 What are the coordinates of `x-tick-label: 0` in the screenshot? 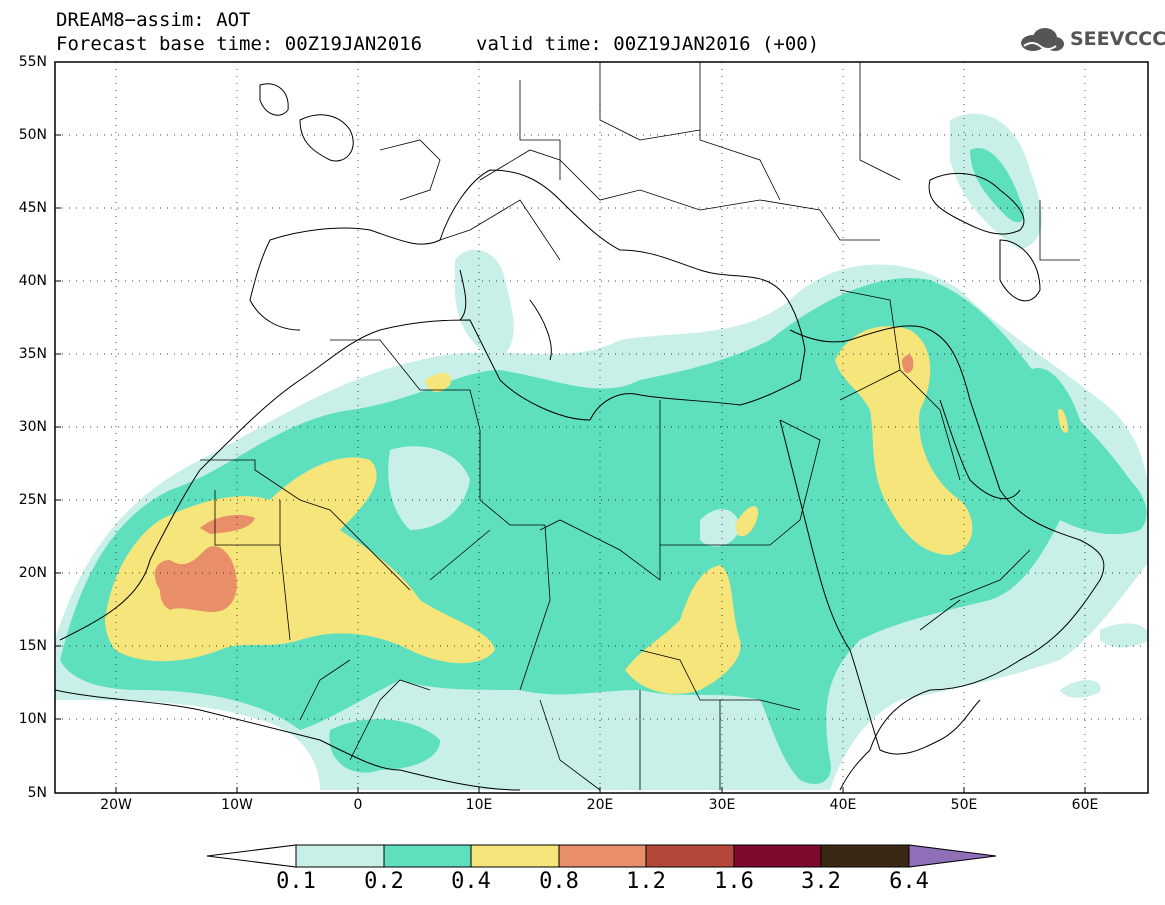 It's located at (358, 805).